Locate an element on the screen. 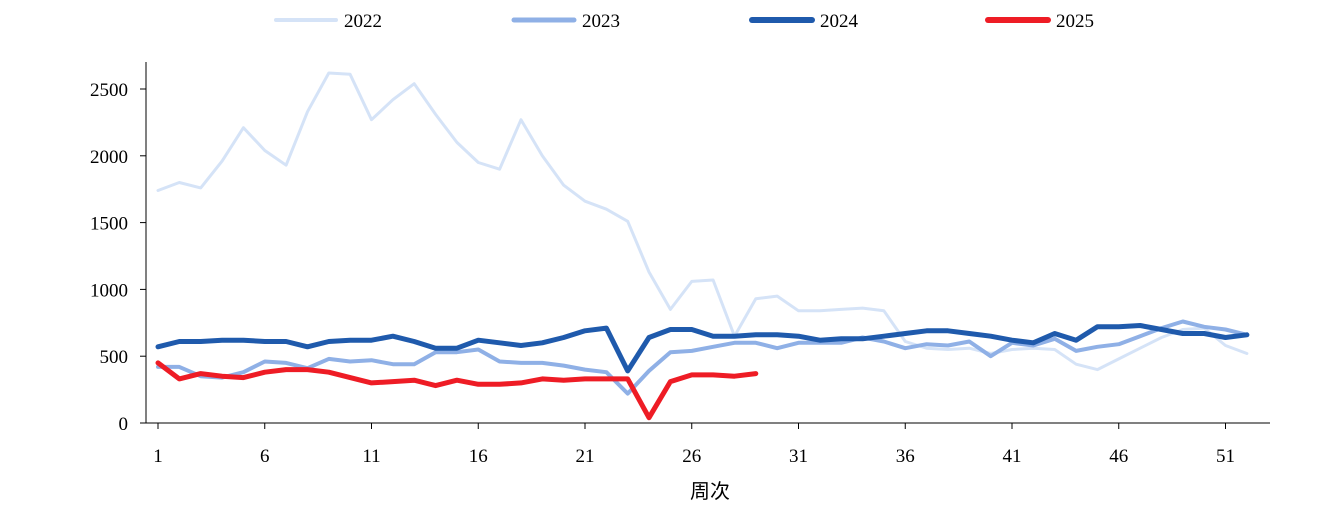  legend-label-2022: 2022 is located at coordinates (363, 21).